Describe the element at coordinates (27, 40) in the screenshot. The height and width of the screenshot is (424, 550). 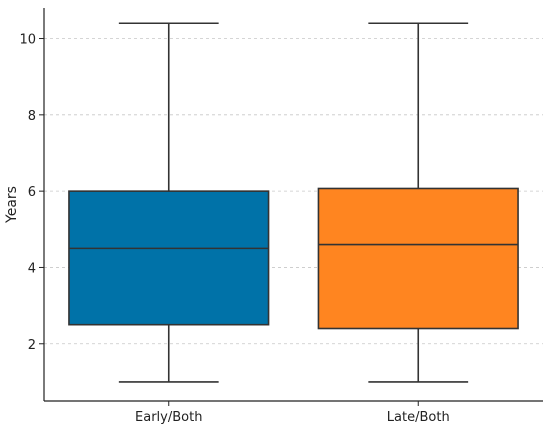
I see `y-tick-label: 10` at that location.